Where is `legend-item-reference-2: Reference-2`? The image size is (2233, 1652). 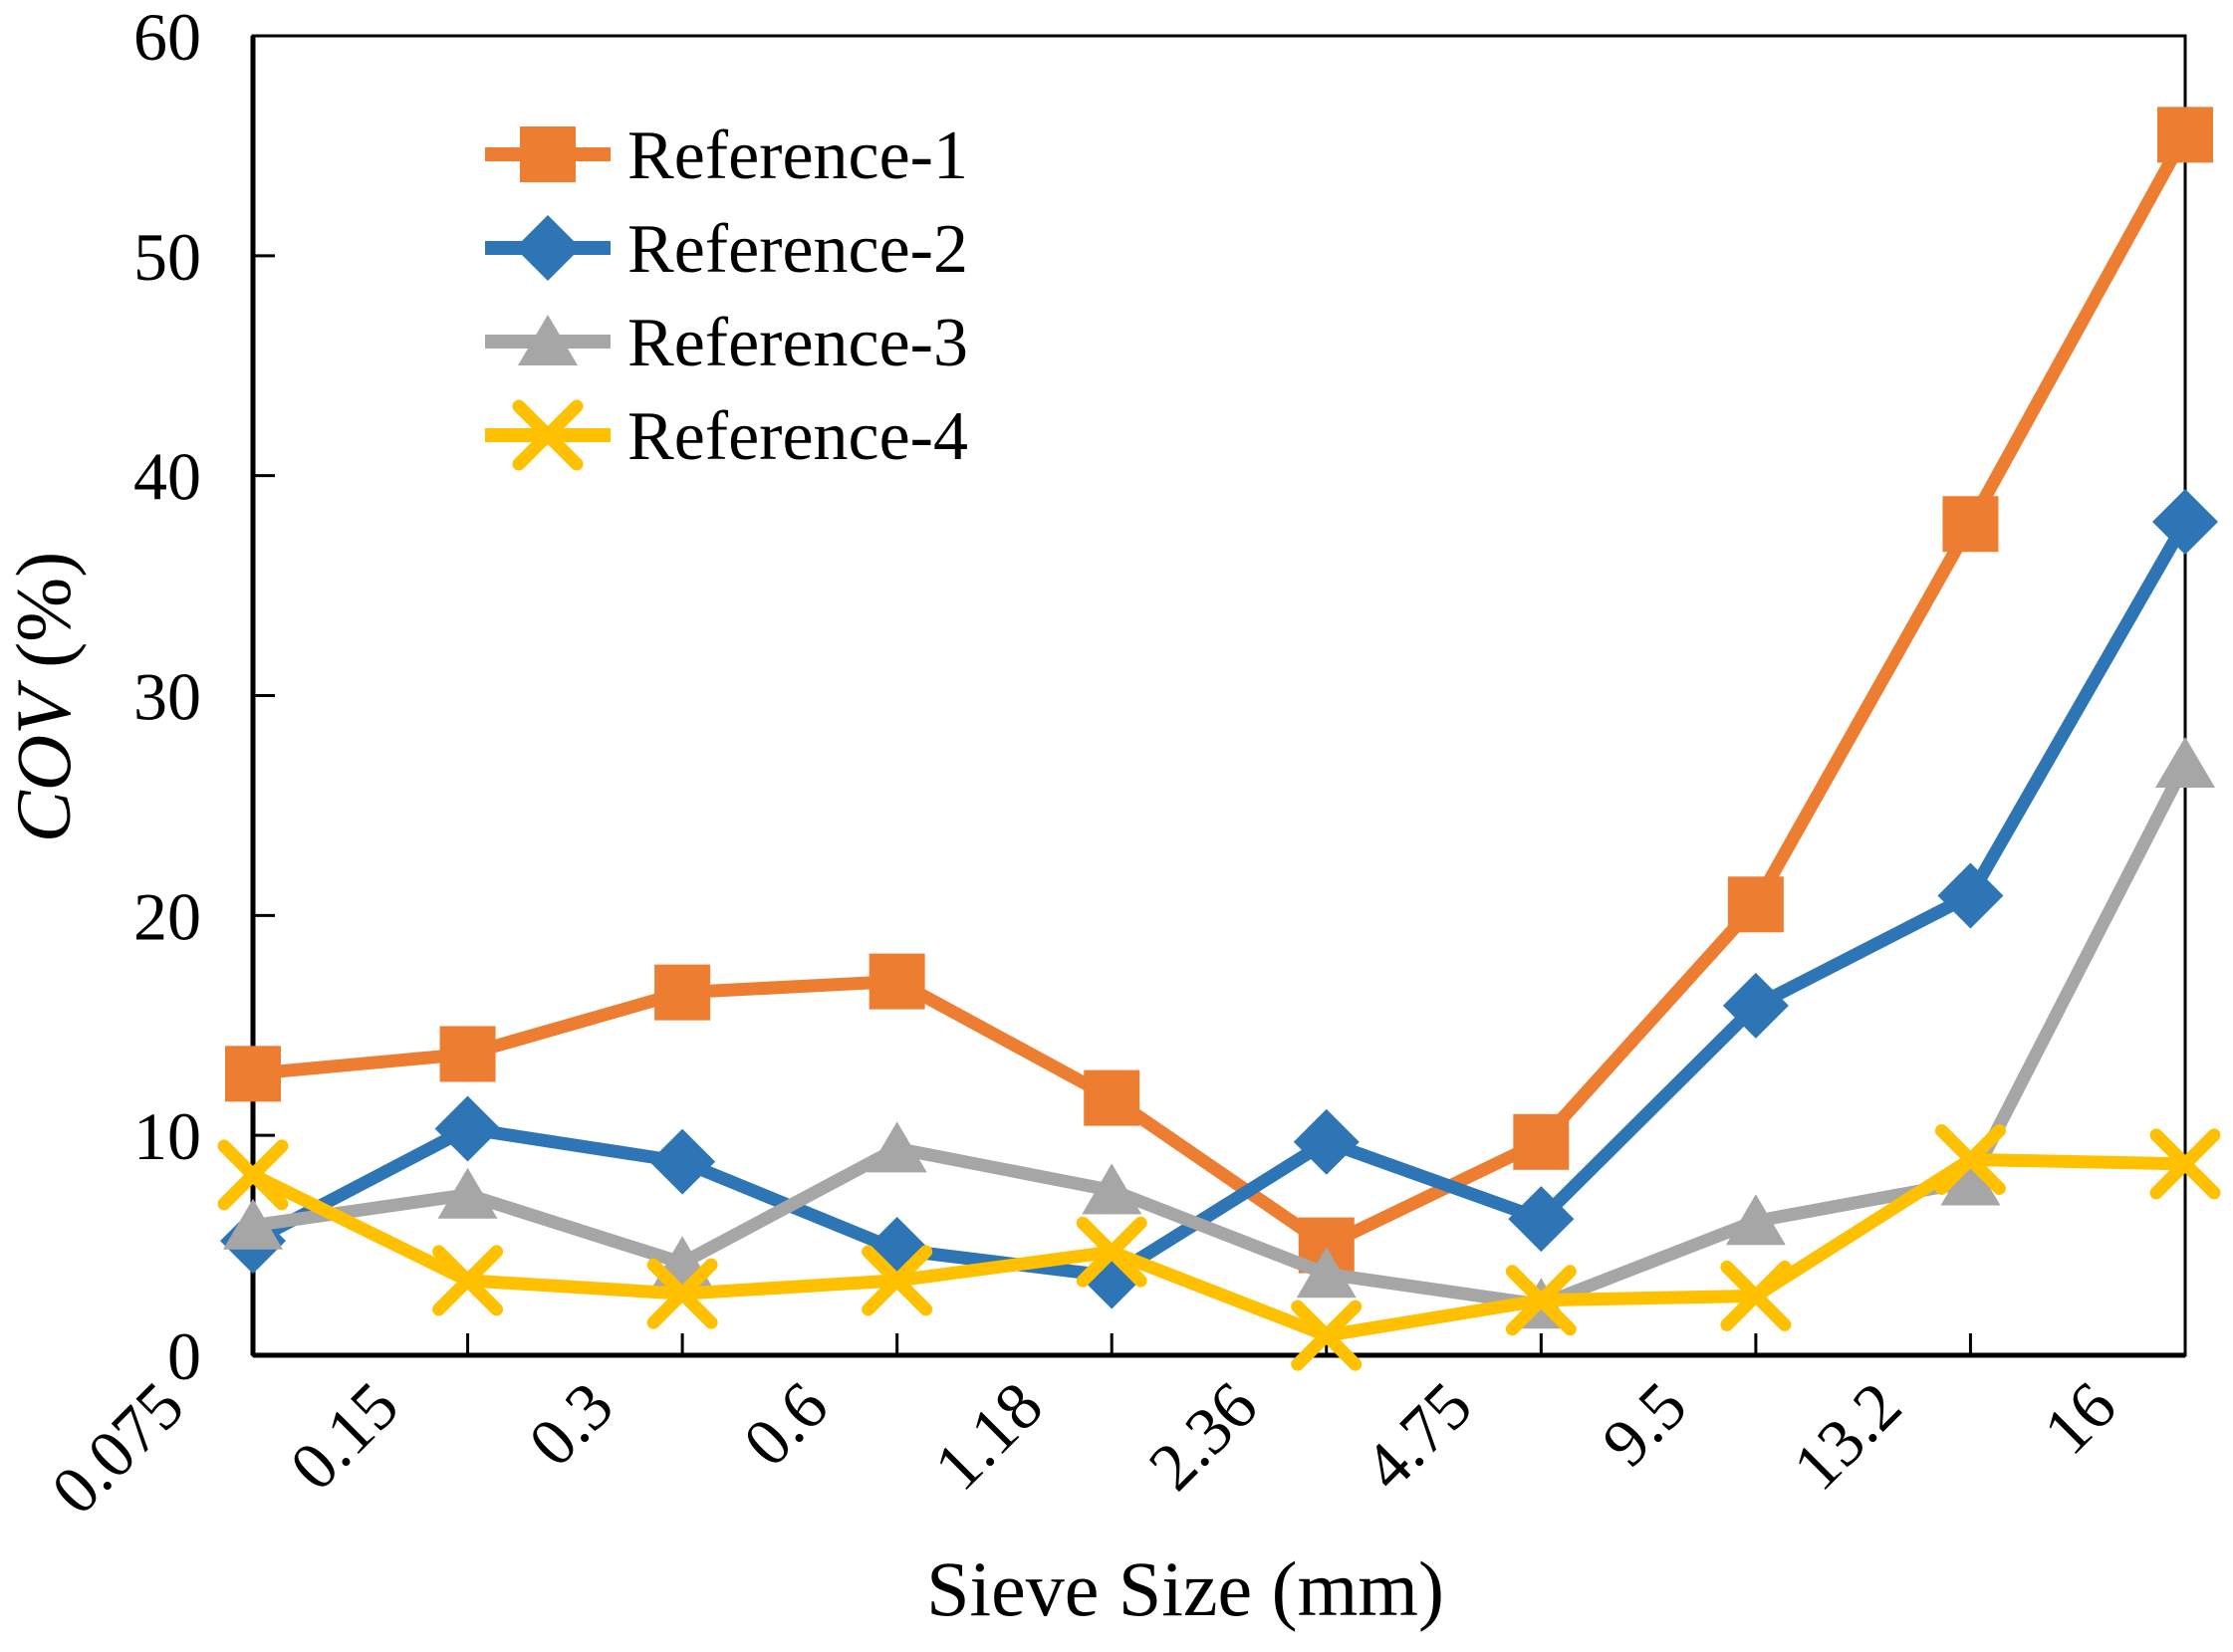
legend-item-reference-2: Reference-2 is located at coordinates (726, 249).